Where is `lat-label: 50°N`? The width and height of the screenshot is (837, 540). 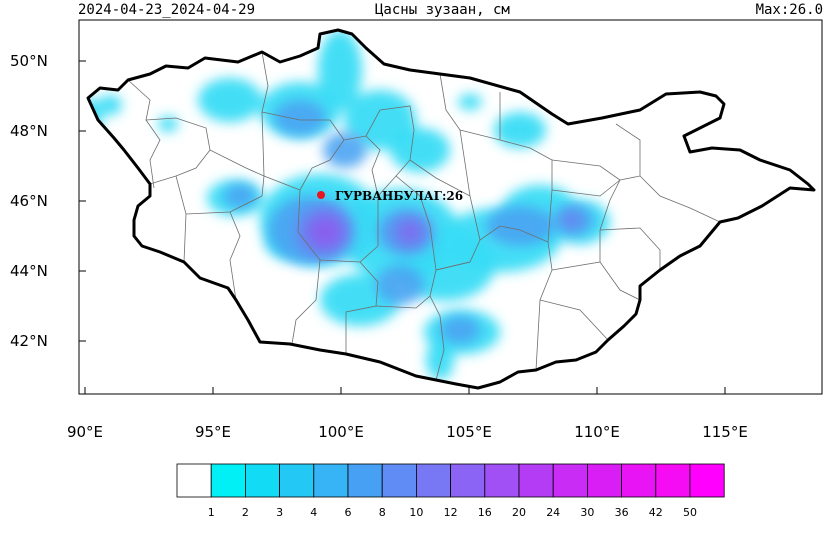
lat-label: 50°N is located at coordinates (29, 61).